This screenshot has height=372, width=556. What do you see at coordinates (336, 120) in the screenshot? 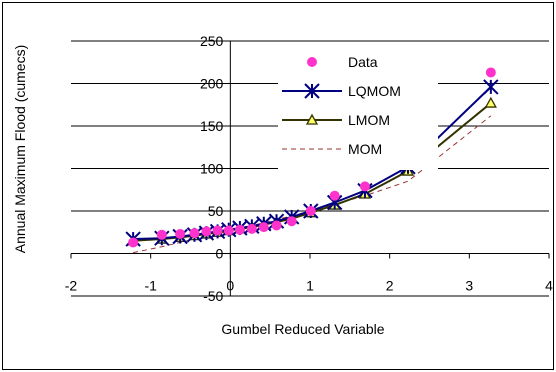
I see `legend-item-lmom: LMOM` at bounding box center [336, 120].